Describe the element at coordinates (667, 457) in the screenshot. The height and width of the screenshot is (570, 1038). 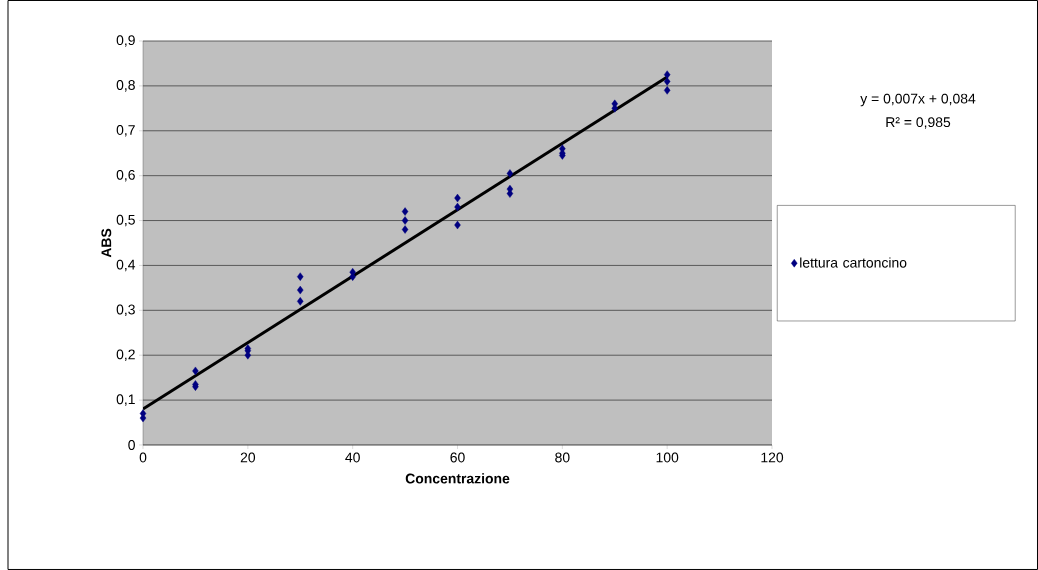
I see `x-tick-label: 100` at that location.